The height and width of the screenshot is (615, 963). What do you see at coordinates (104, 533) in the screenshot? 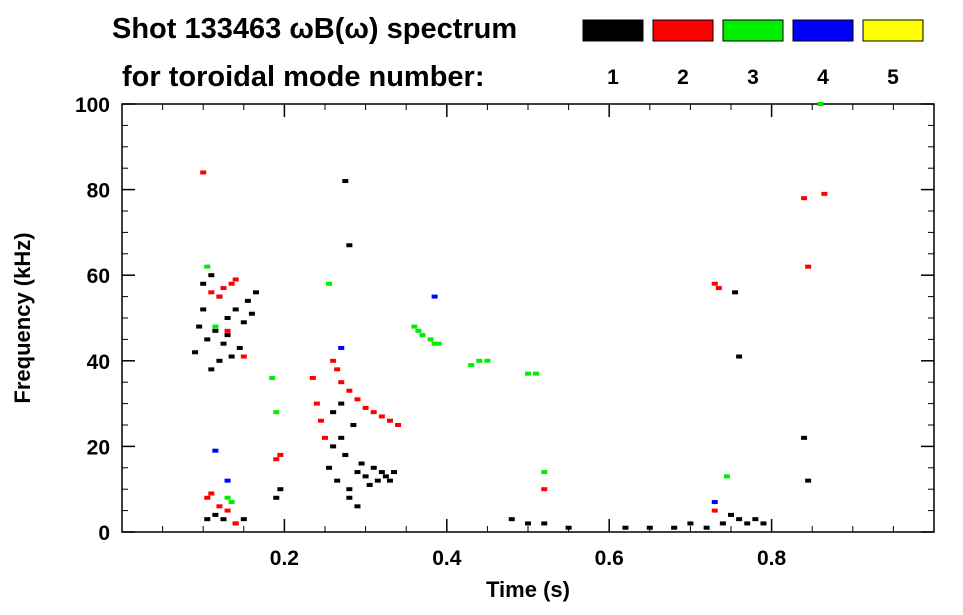
I see `y-tick-label: 0` at bounding box center [104, 533].